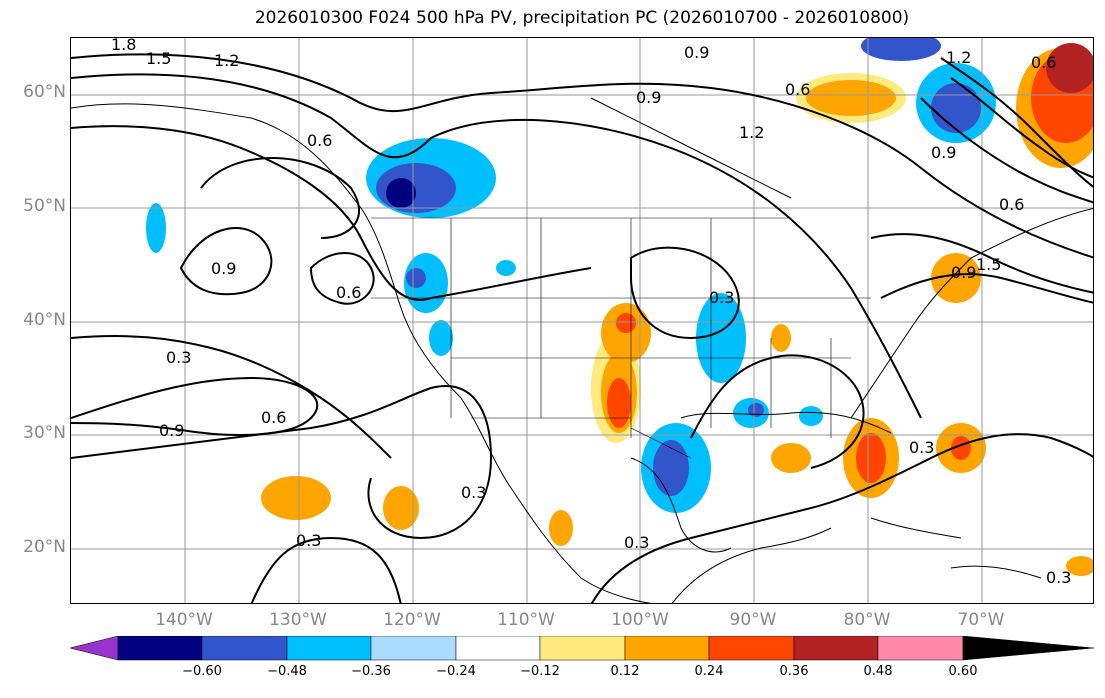 The image size is (1105, 698). Describe the element at coordinates (456, 671) in the screenshot. I see `colorbar-tick: −0.24` at that location.